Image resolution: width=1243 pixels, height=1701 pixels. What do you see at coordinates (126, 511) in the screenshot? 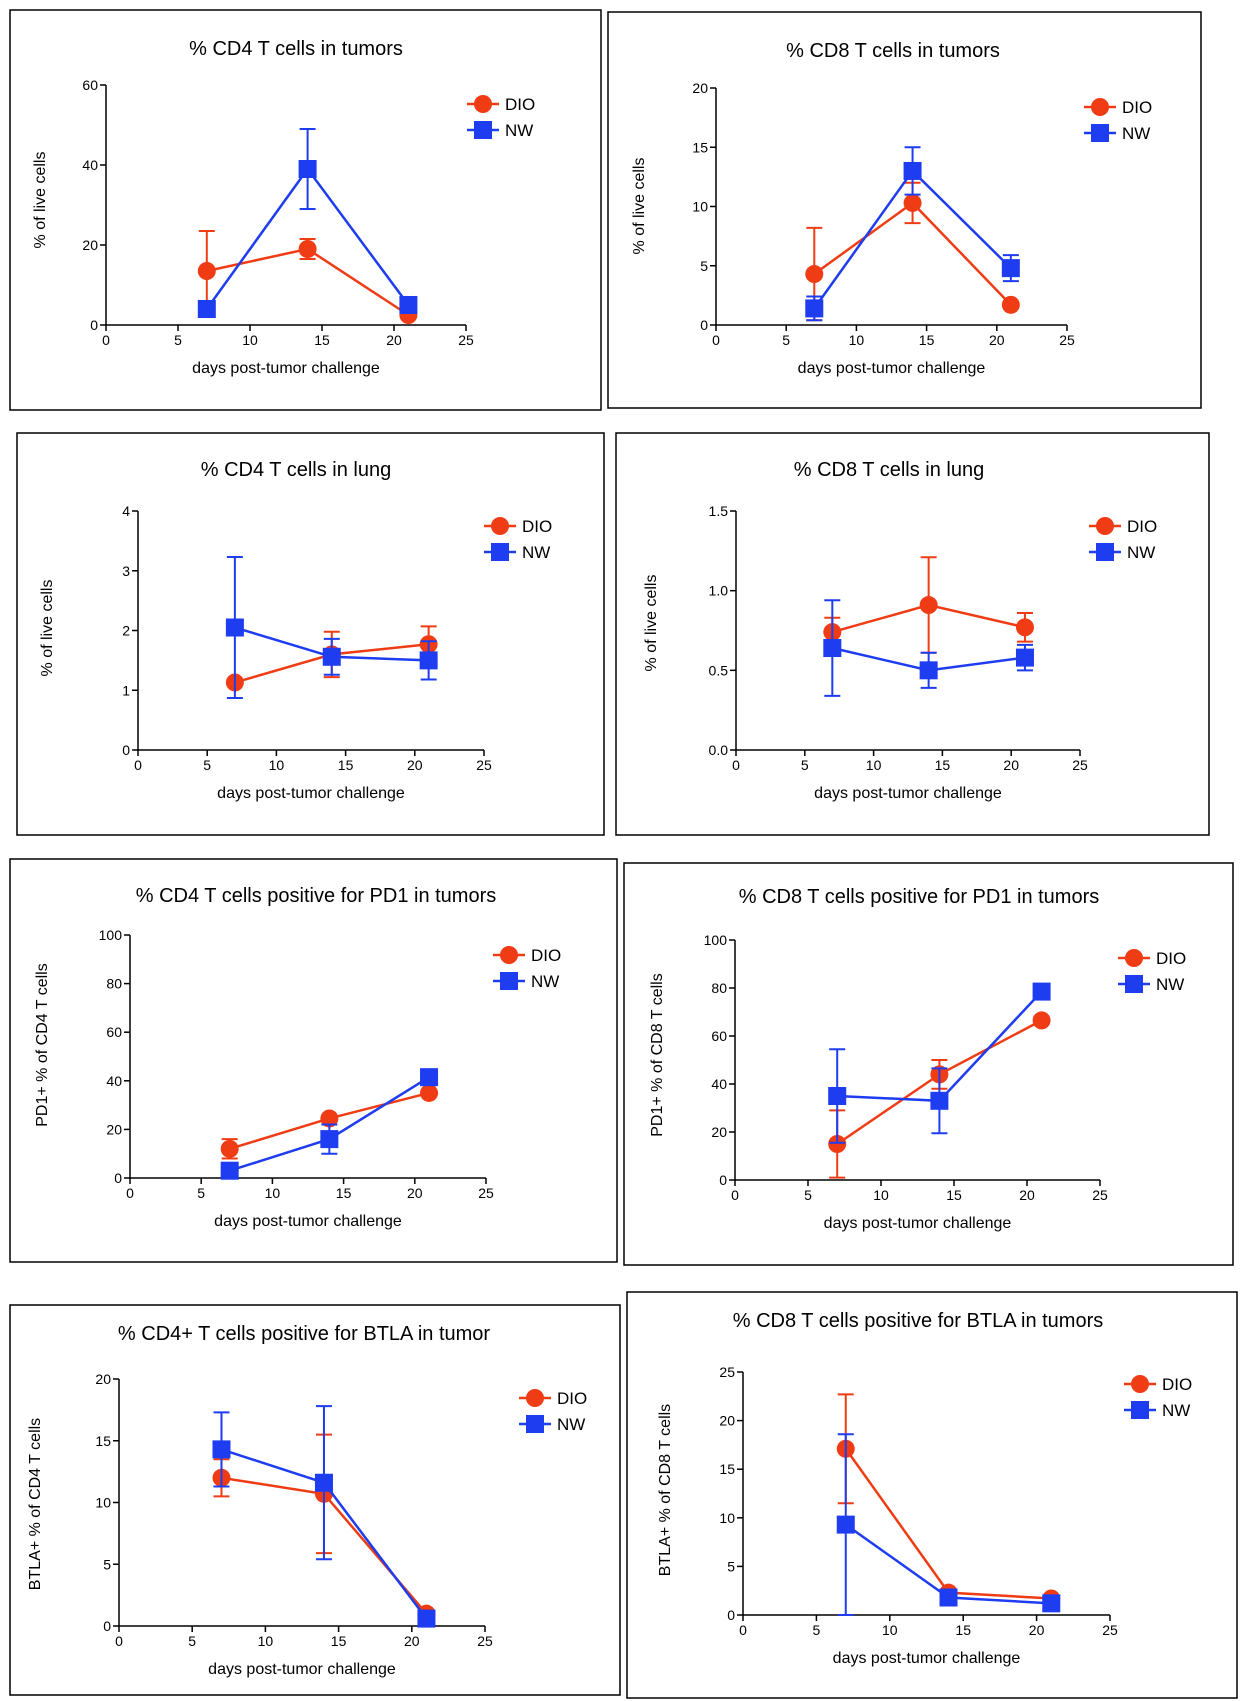
I see `y-tick-label: 4` at bounding box center [126, 511].